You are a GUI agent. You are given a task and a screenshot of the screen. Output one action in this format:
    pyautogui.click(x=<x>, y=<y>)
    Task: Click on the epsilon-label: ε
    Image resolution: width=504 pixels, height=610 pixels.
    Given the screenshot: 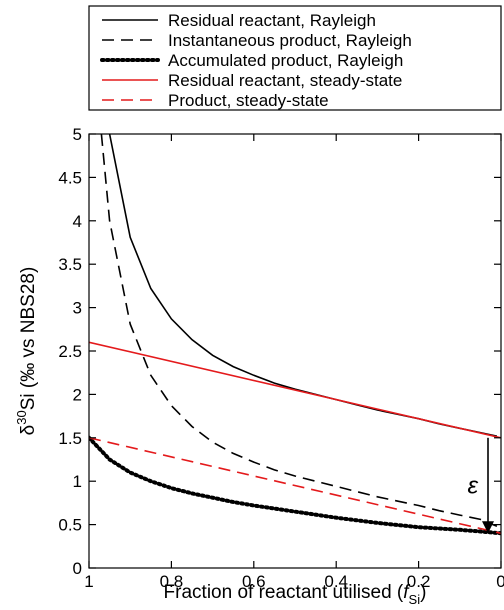 What is the action you would take?
    pyautogui.click(x=472, y=486)
    